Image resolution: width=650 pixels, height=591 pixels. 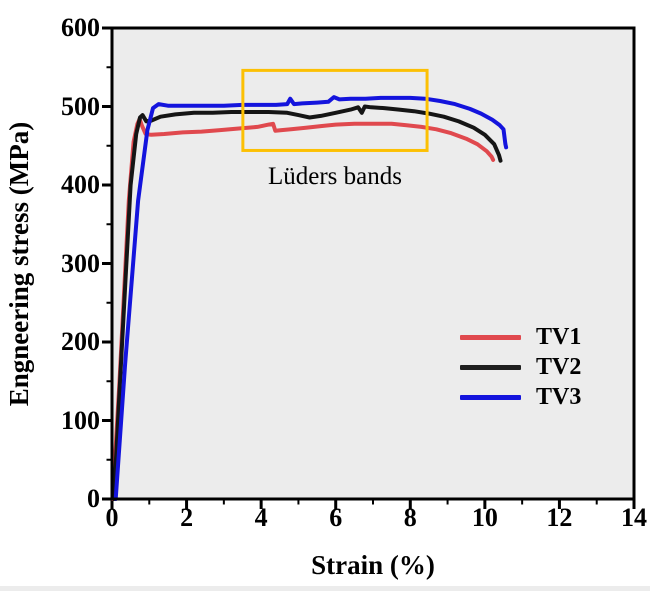 I want to click on x-axis-title: Strain (%), so click(x=373, y=565).